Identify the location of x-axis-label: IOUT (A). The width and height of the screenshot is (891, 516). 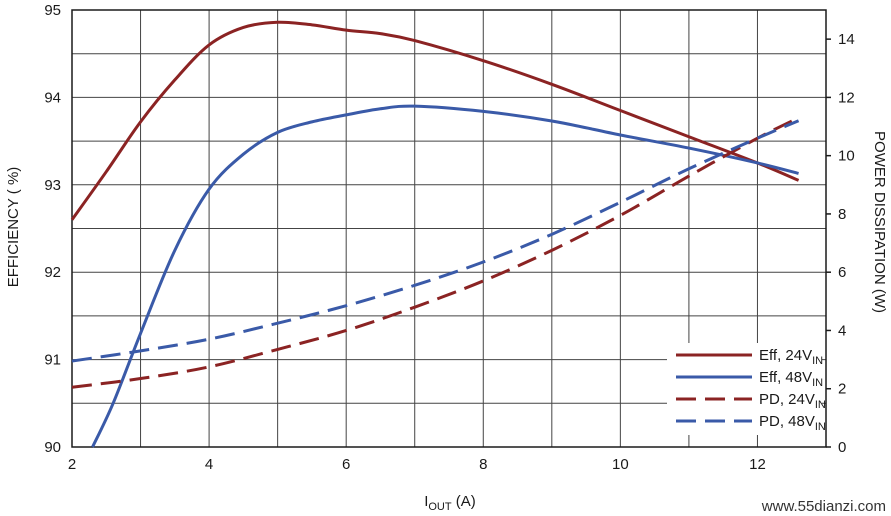
(450, 503).